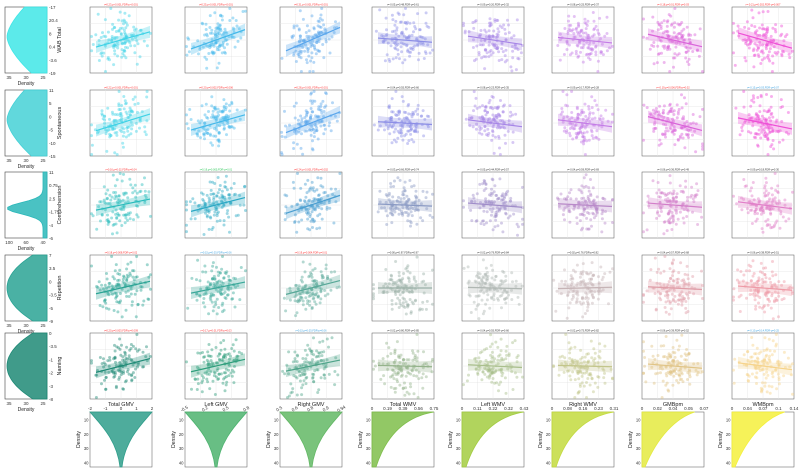  What do you see at coordinates (216, 253) in the screenshot?
I see `correlation-annotation: r=0.15,p=0.03,FDR-p=0.06` at bounding box center [216, 253].